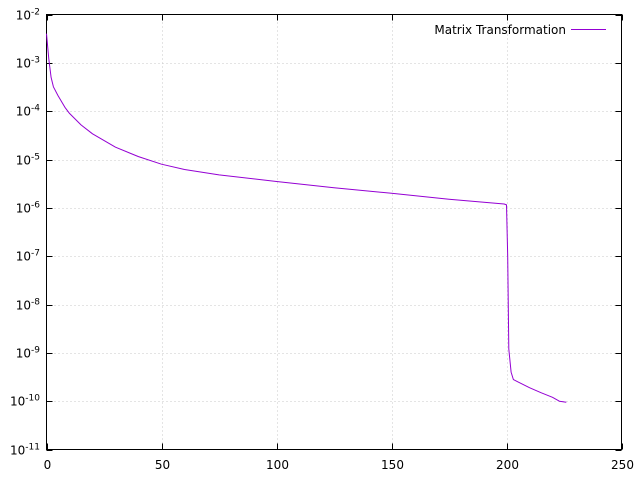 Image resolution: width=640 pixels, height=480 pixels. What do you see at coordinates (500, 30) in the screenshot?
I see `legend-label: Matrix Transformation` at bounding box center [500, 30].